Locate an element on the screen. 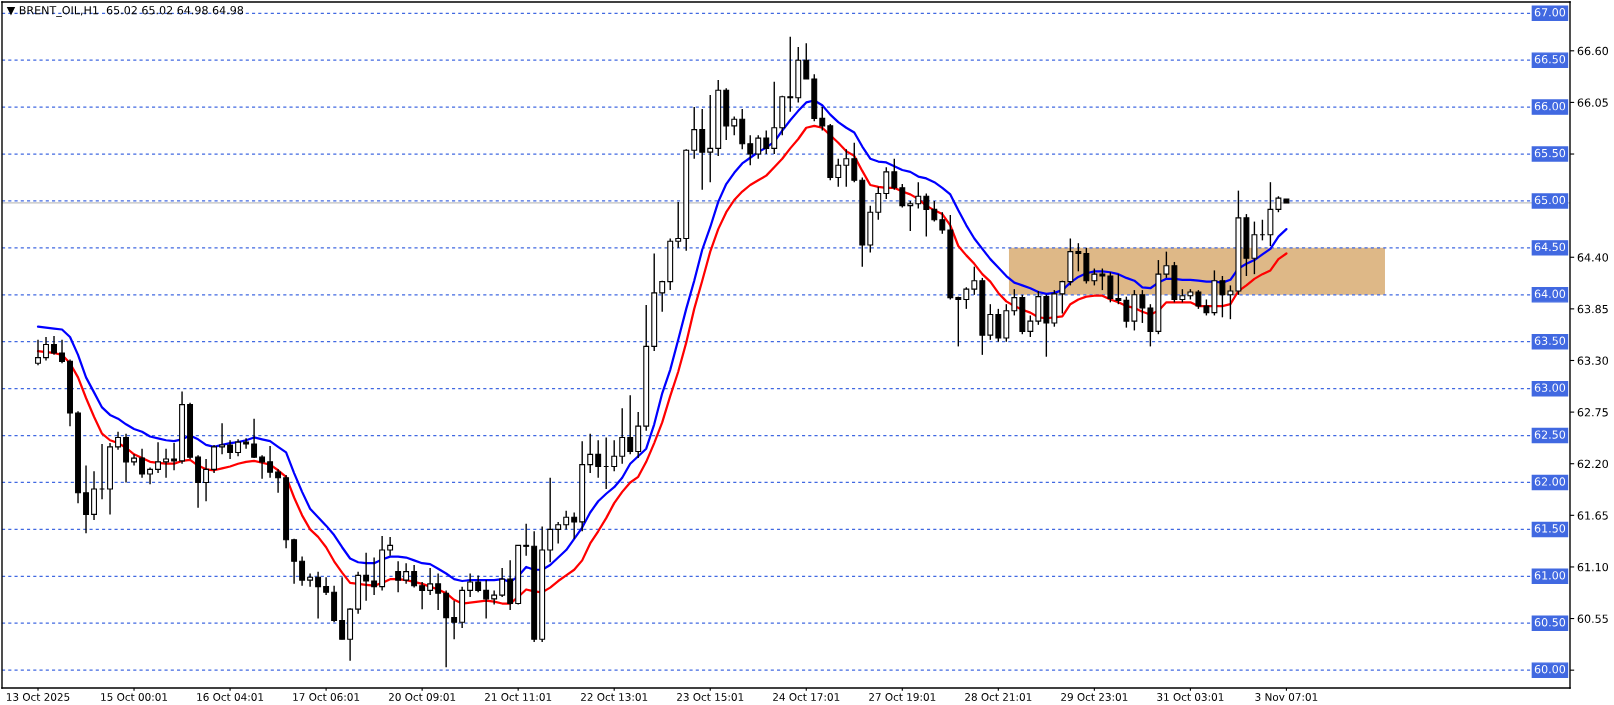 The image size is (1614, 705). x-tick-label: 29 Oct 23:01 is located at coordinates (1094, 697).